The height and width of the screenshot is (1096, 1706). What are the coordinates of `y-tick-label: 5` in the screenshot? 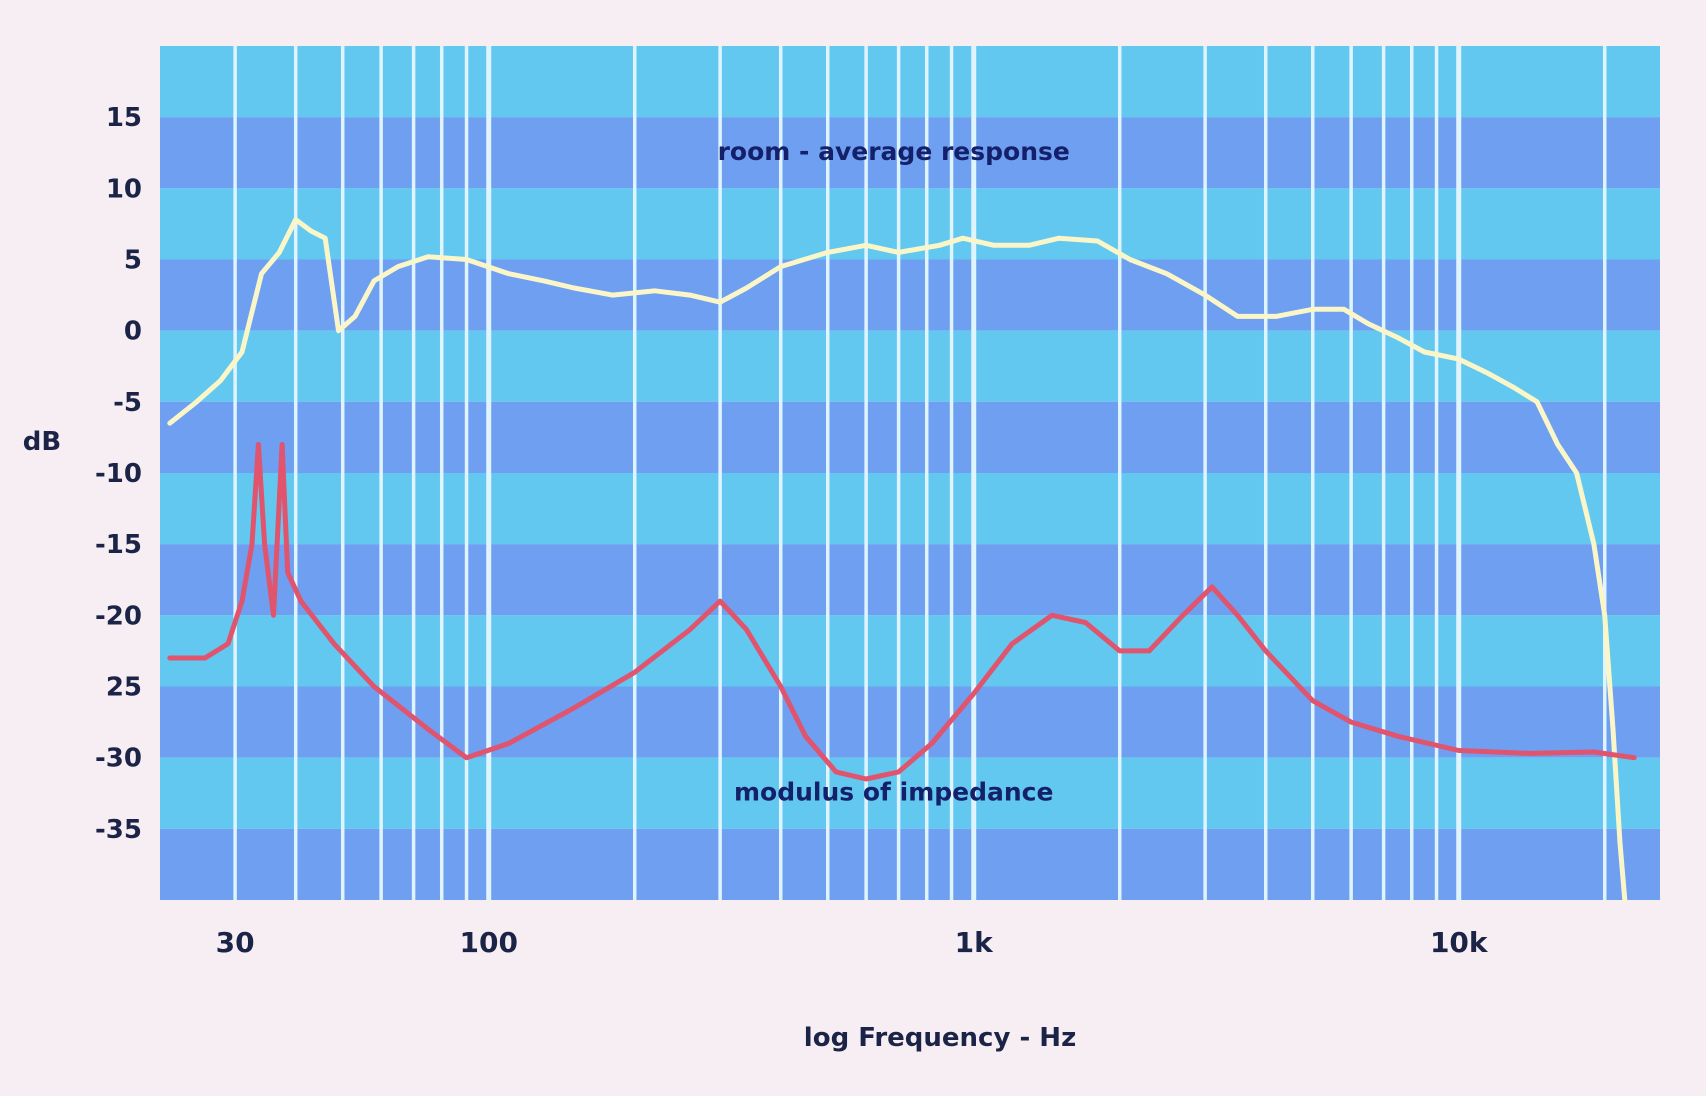 It's located at (133, 261).